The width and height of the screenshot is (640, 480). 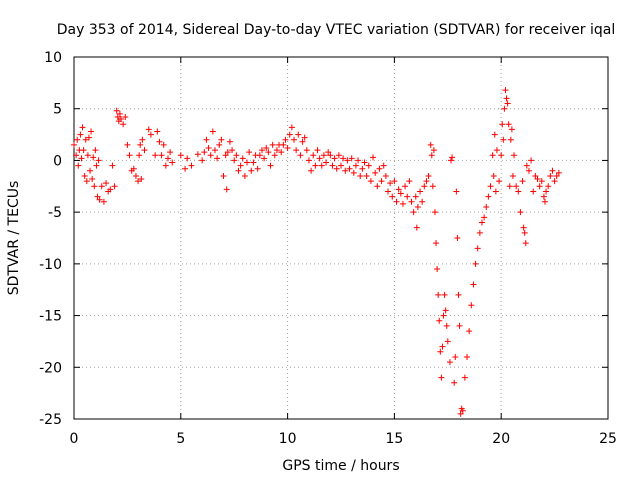 I want to click on y-tick-label: -20, so click(x=50, y=368).